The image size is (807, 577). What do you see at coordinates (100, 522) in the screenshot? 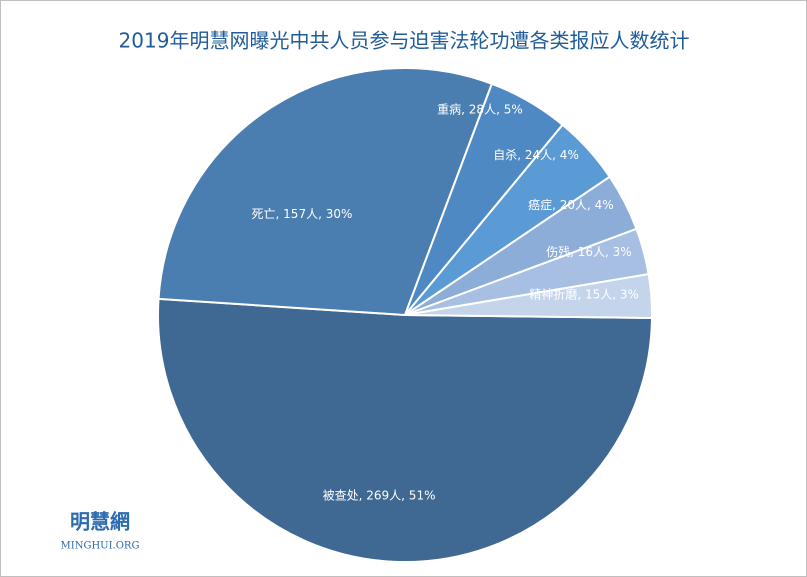
I see `watermark-logo: 明慧網` at bounding box center [100, 522].